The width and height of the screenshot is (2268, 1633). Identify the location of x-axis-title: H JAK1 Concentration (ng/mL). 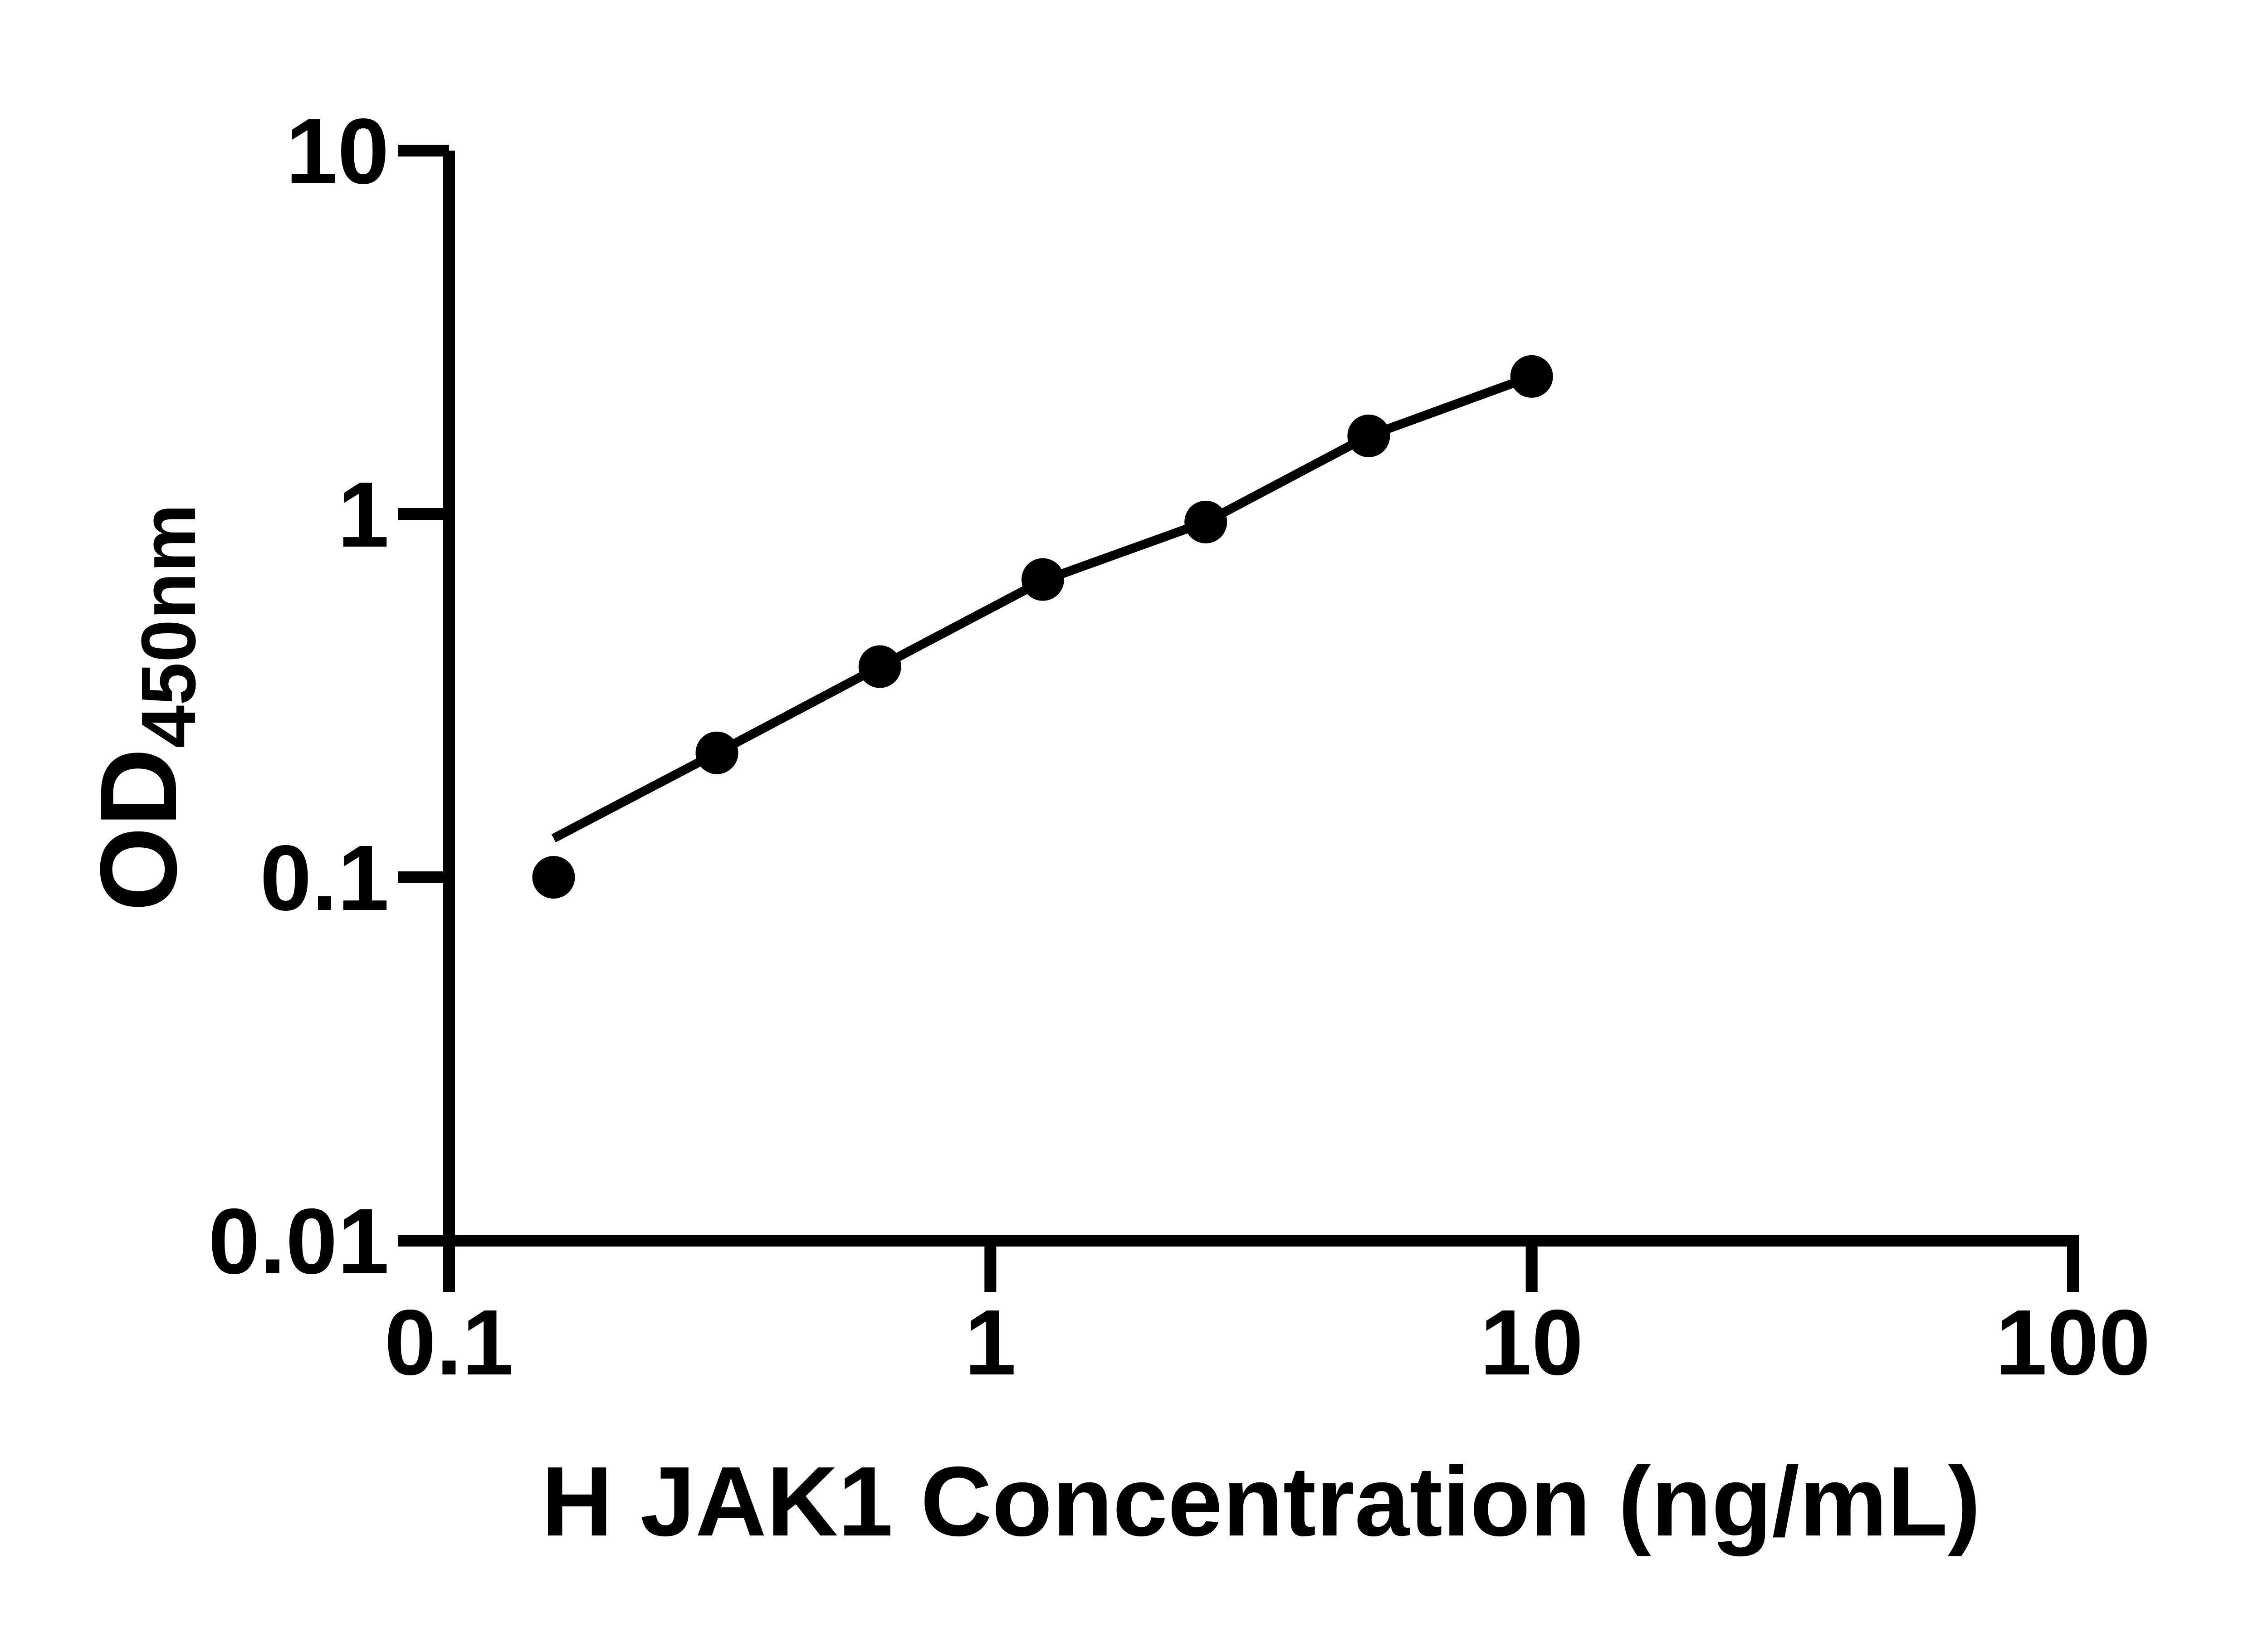
(1260, 1502).